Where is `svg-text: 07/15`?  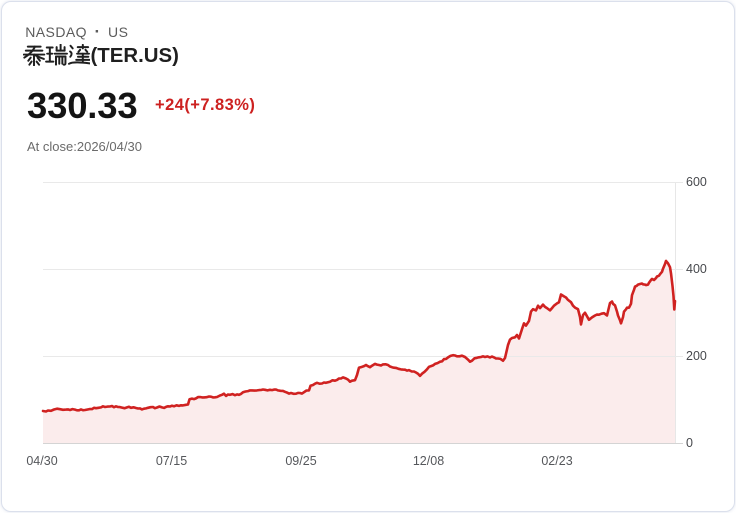
svg-text: 07/15 is located at coordinates (171, 461).